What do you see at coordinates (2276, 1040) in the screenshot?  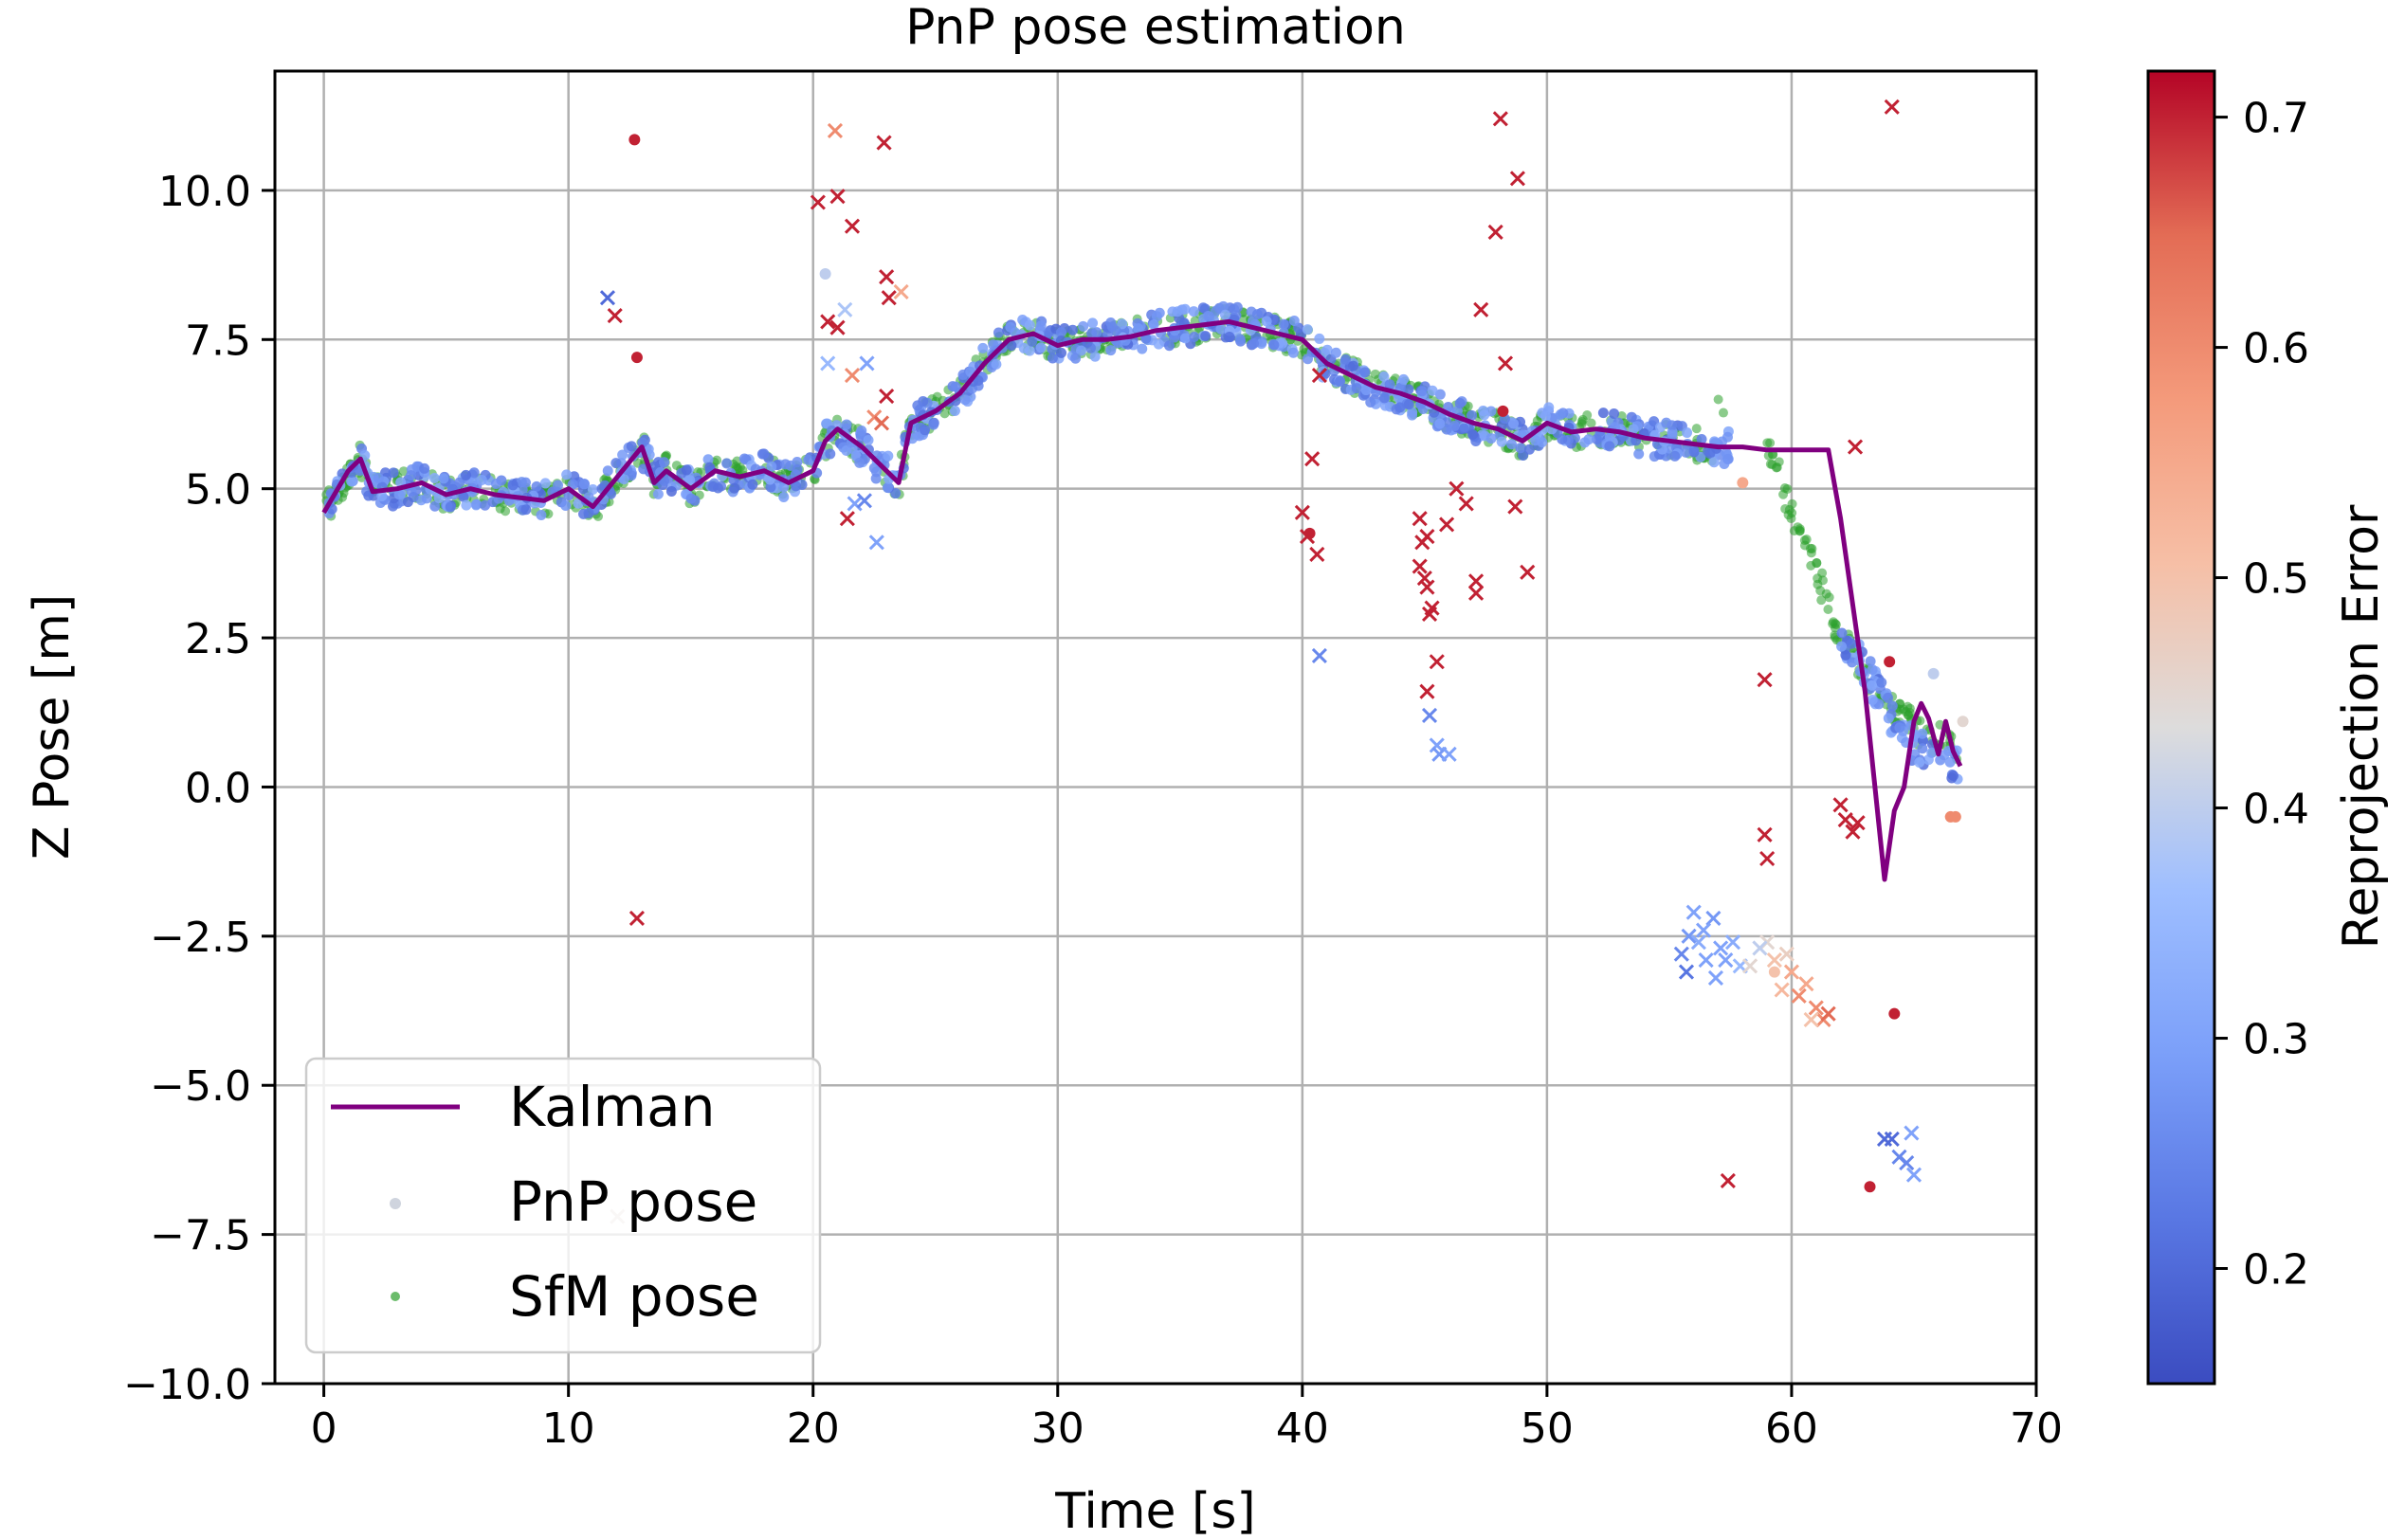 I see `colorbar-tick-label: 0.3` at bounding box center [2276, 1040].